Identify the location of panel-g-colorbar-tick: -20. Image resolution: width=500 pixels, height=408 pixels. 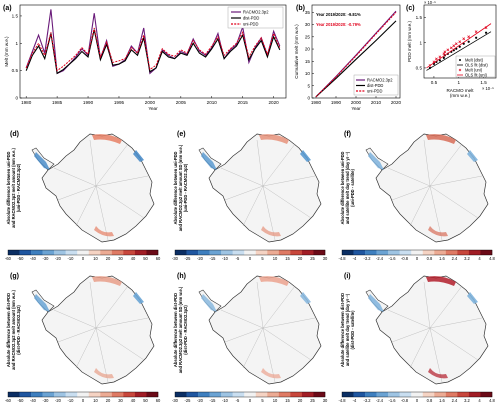
(58, 400).